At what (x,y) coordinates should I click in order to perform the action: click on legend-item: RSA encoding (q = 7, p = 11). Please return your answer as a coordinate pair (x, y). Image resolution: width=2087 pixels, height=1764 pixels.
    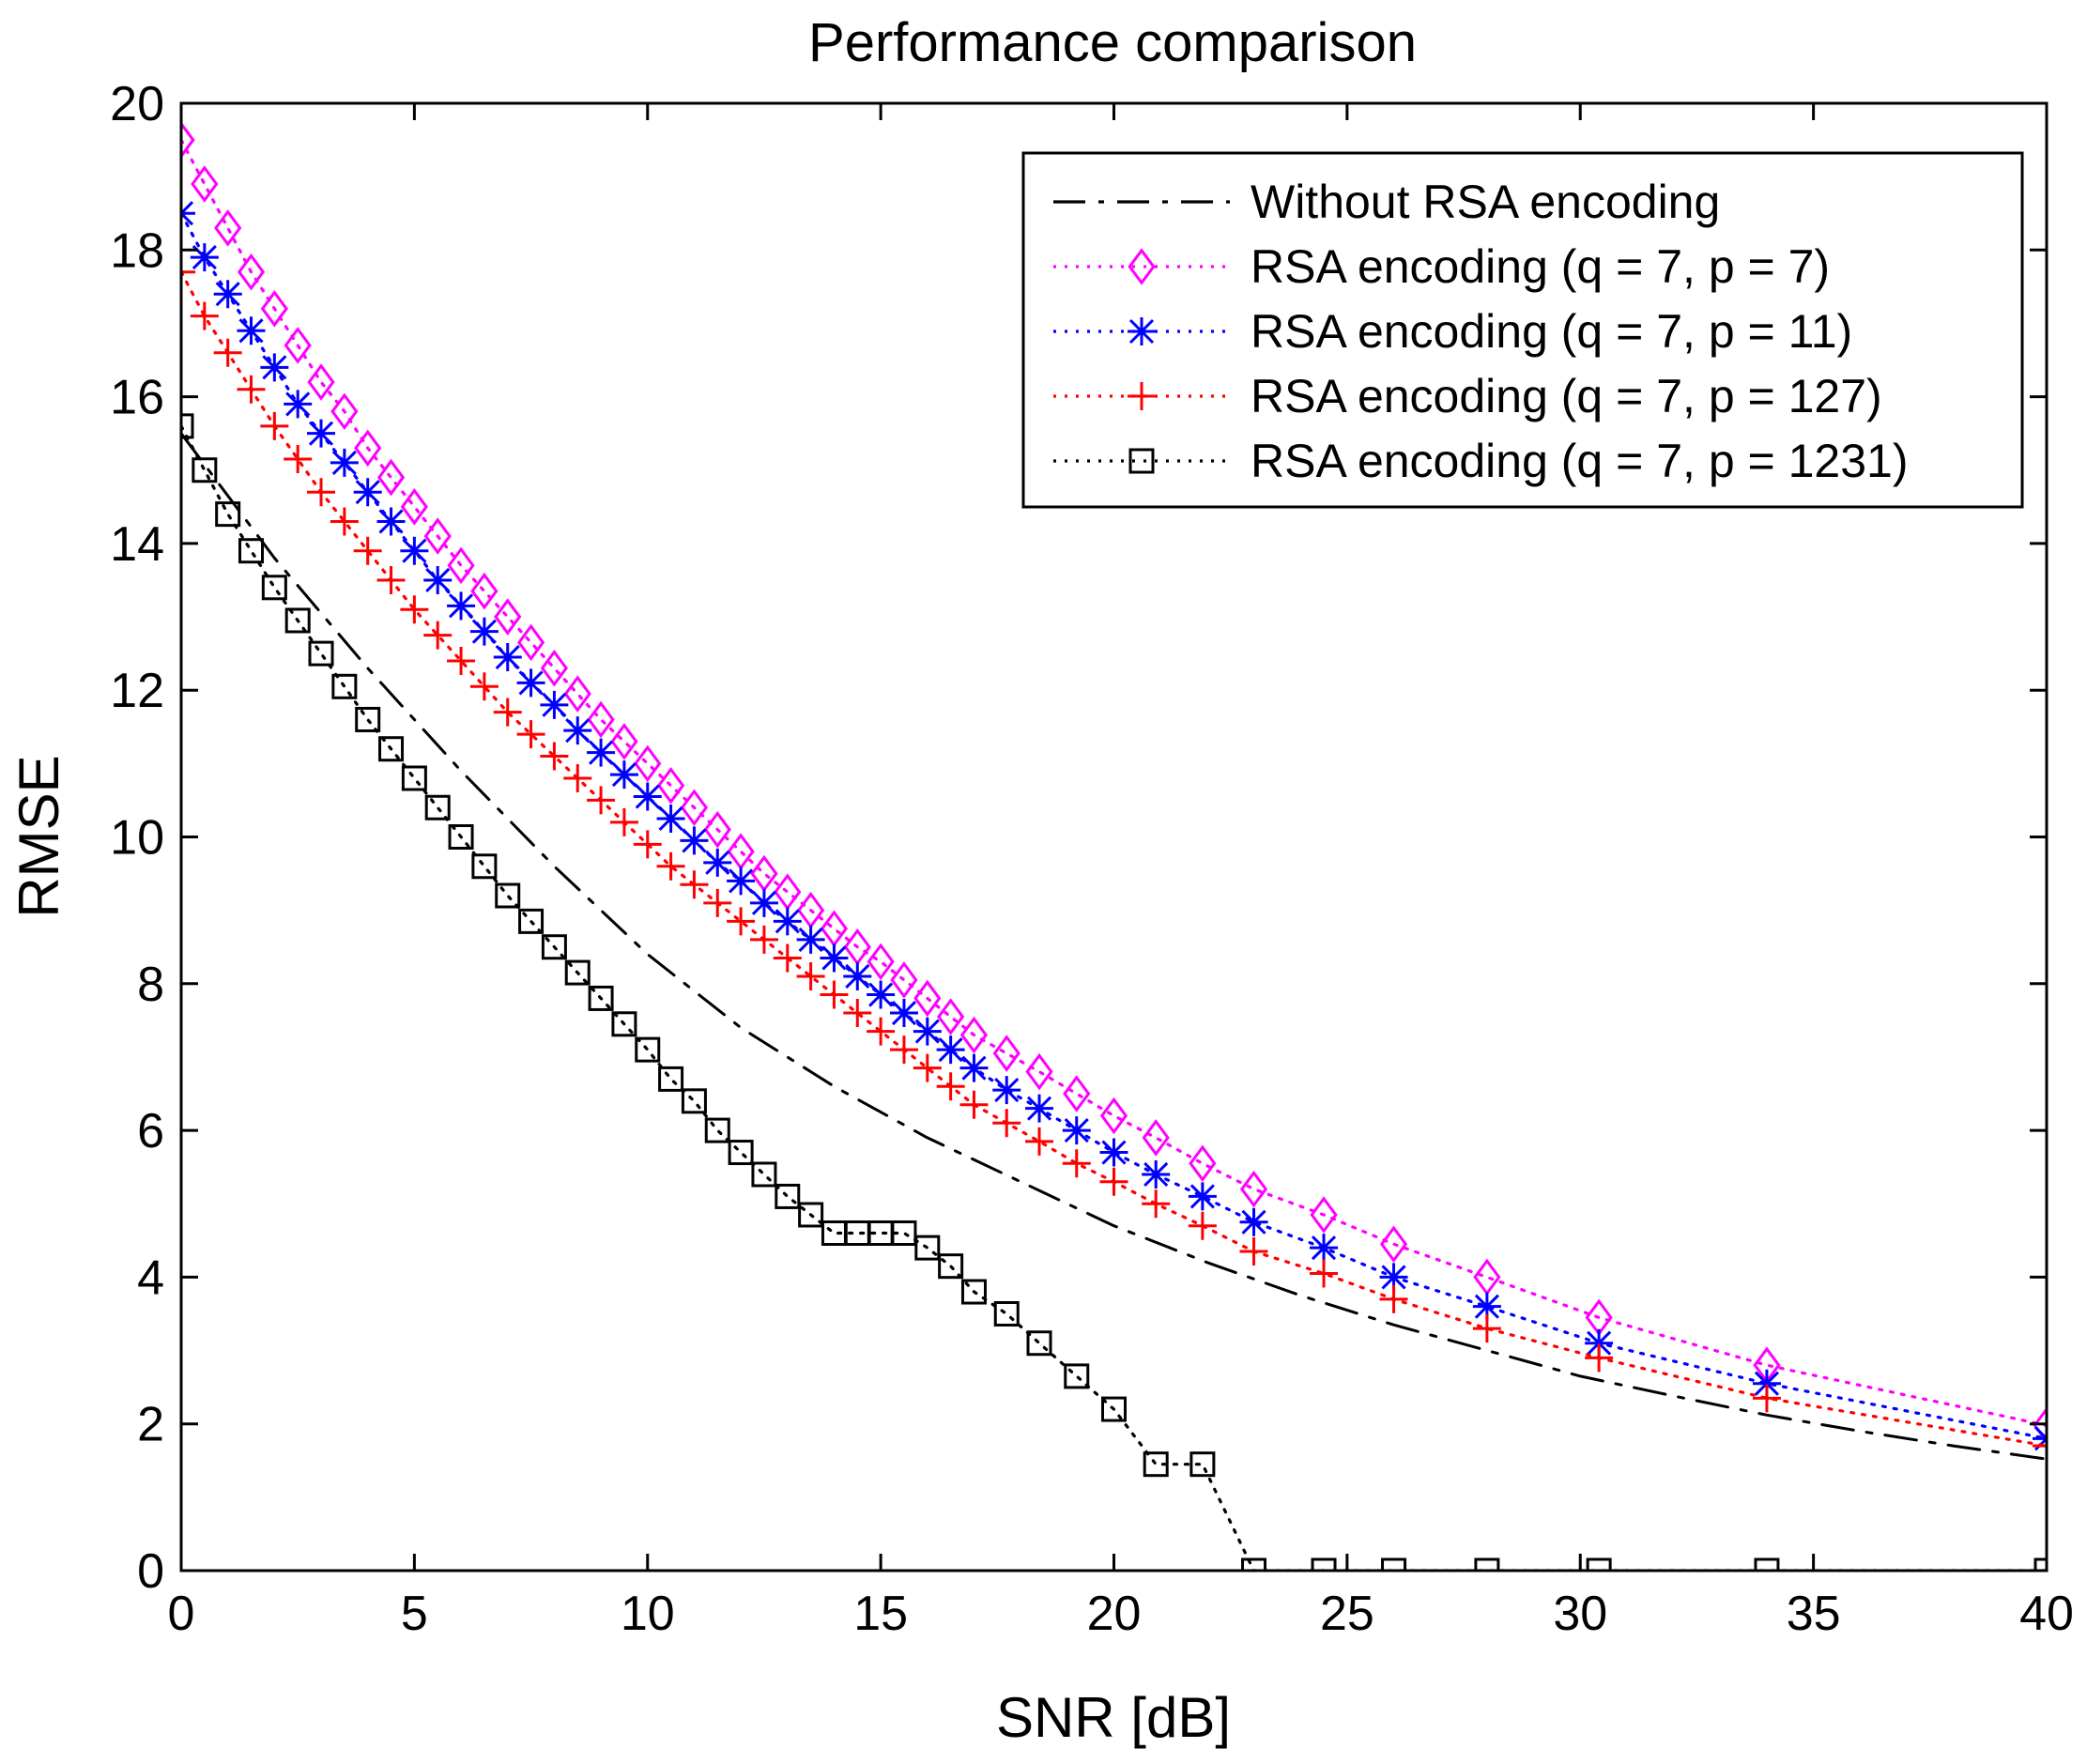
    Looking at the image, I should click on (1452, 331).